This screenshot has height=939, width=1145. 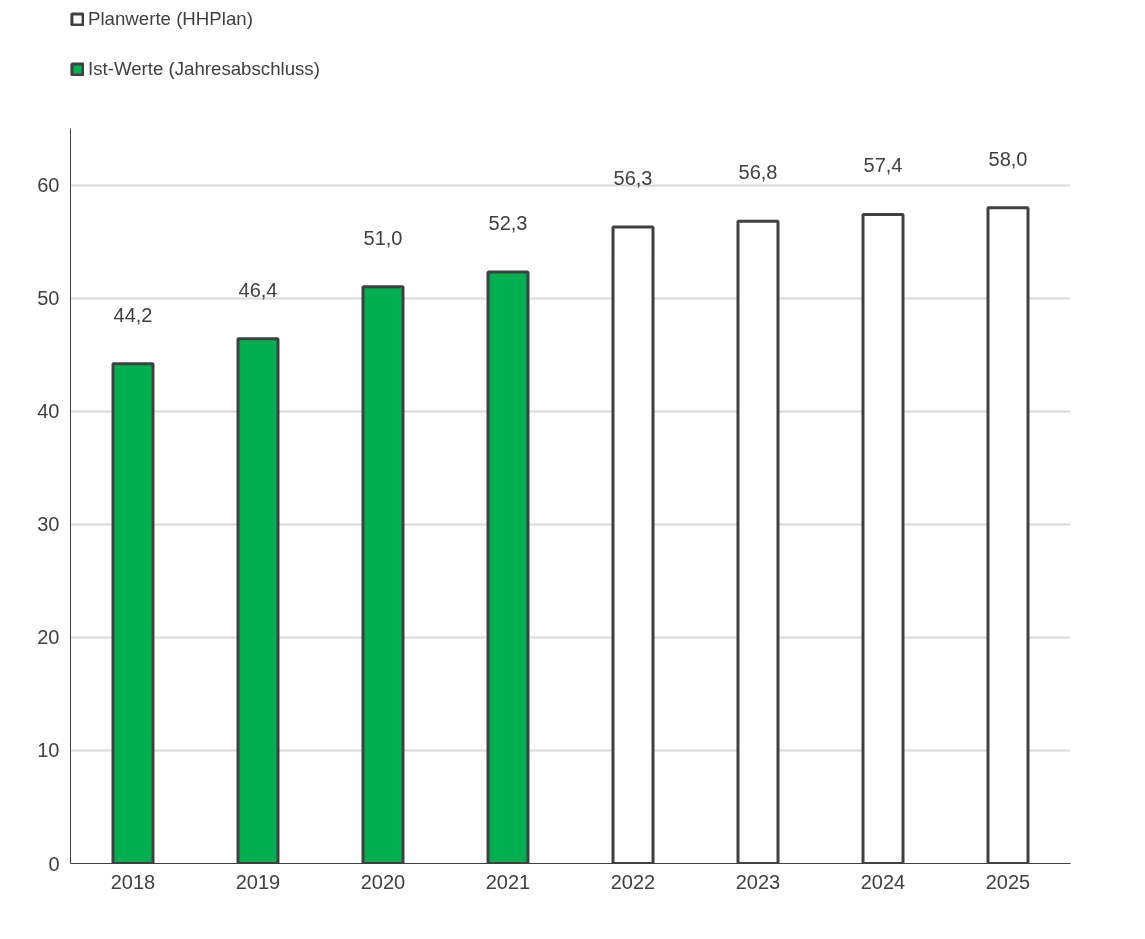 I want to click on data-label: 51,0, so click(x=383, y=237).